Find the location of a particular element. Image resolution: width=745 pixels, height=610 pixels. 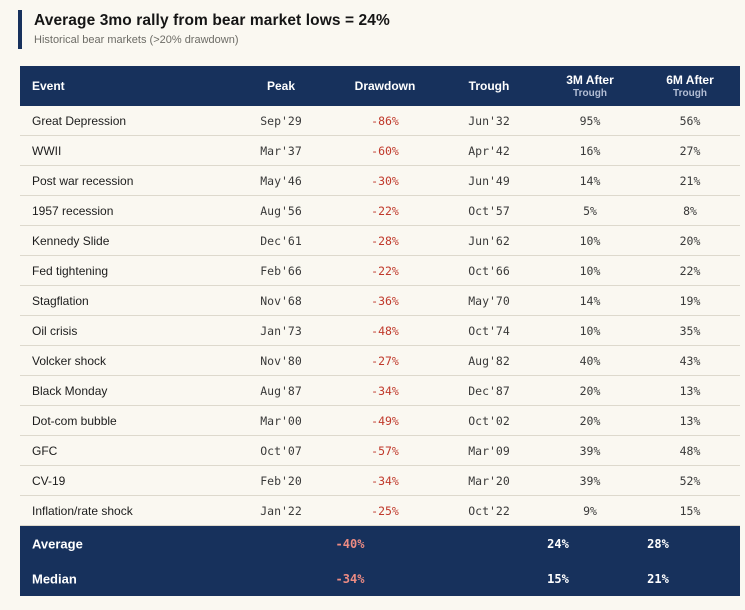

cell-6m-after: 15% is located at coordinates (690, 510).